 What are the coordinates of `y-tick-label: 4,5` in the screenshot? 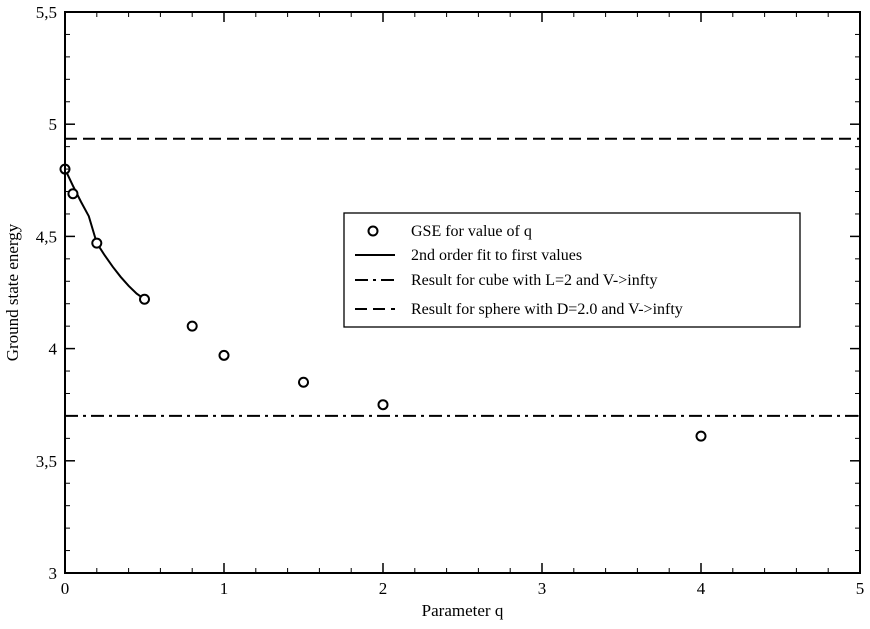 It's located at (46, 236).